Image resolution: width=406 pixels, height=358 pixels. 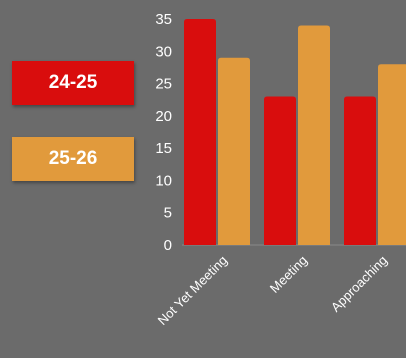 I want to click on legend-item-24-25: 24-25, so click(x=73, y=83).